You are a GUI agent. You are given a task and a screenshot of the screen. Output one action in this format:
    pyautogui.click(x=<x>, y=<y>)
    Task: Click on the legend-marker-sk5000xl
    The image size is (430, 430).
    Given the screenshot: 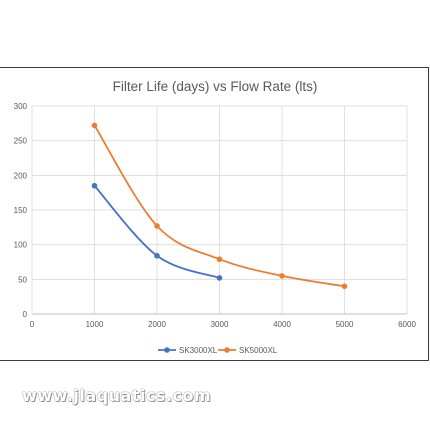 What is the action you would take?
    pyautogui.click(x=227, y=350)
    